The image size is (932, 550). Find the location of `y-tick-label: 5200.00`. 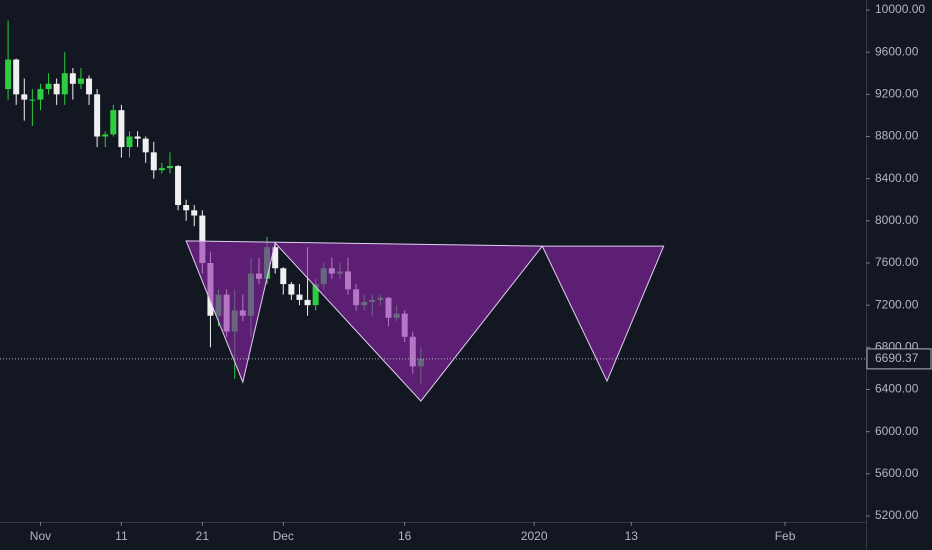

y-tick-label: 5200.00 is located at coordinates (897, 515).